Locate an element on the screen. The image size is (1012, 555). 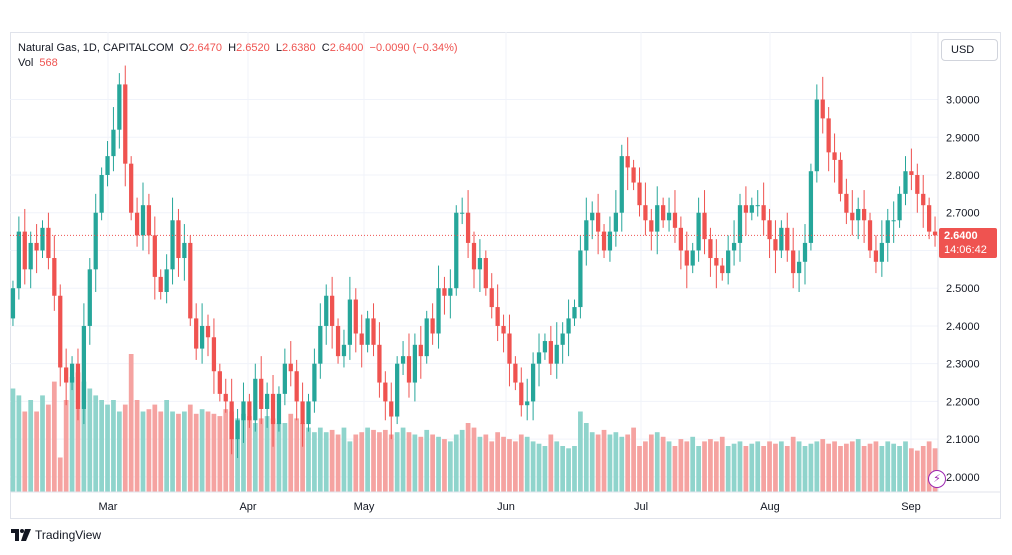
currency-button: USD is located at coordinates (969, 50).